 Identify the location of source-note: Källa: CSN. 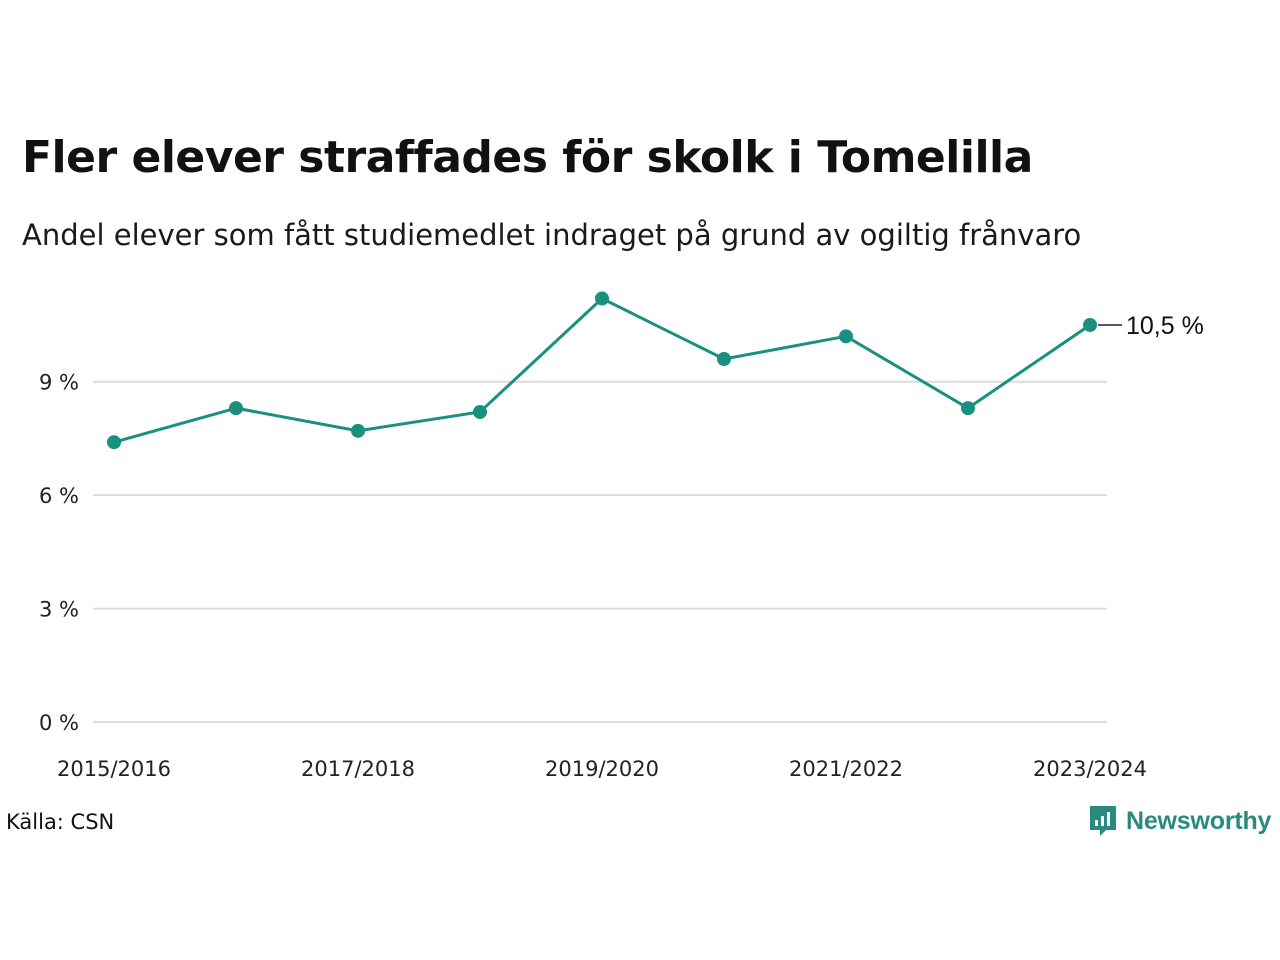
(60, 822).